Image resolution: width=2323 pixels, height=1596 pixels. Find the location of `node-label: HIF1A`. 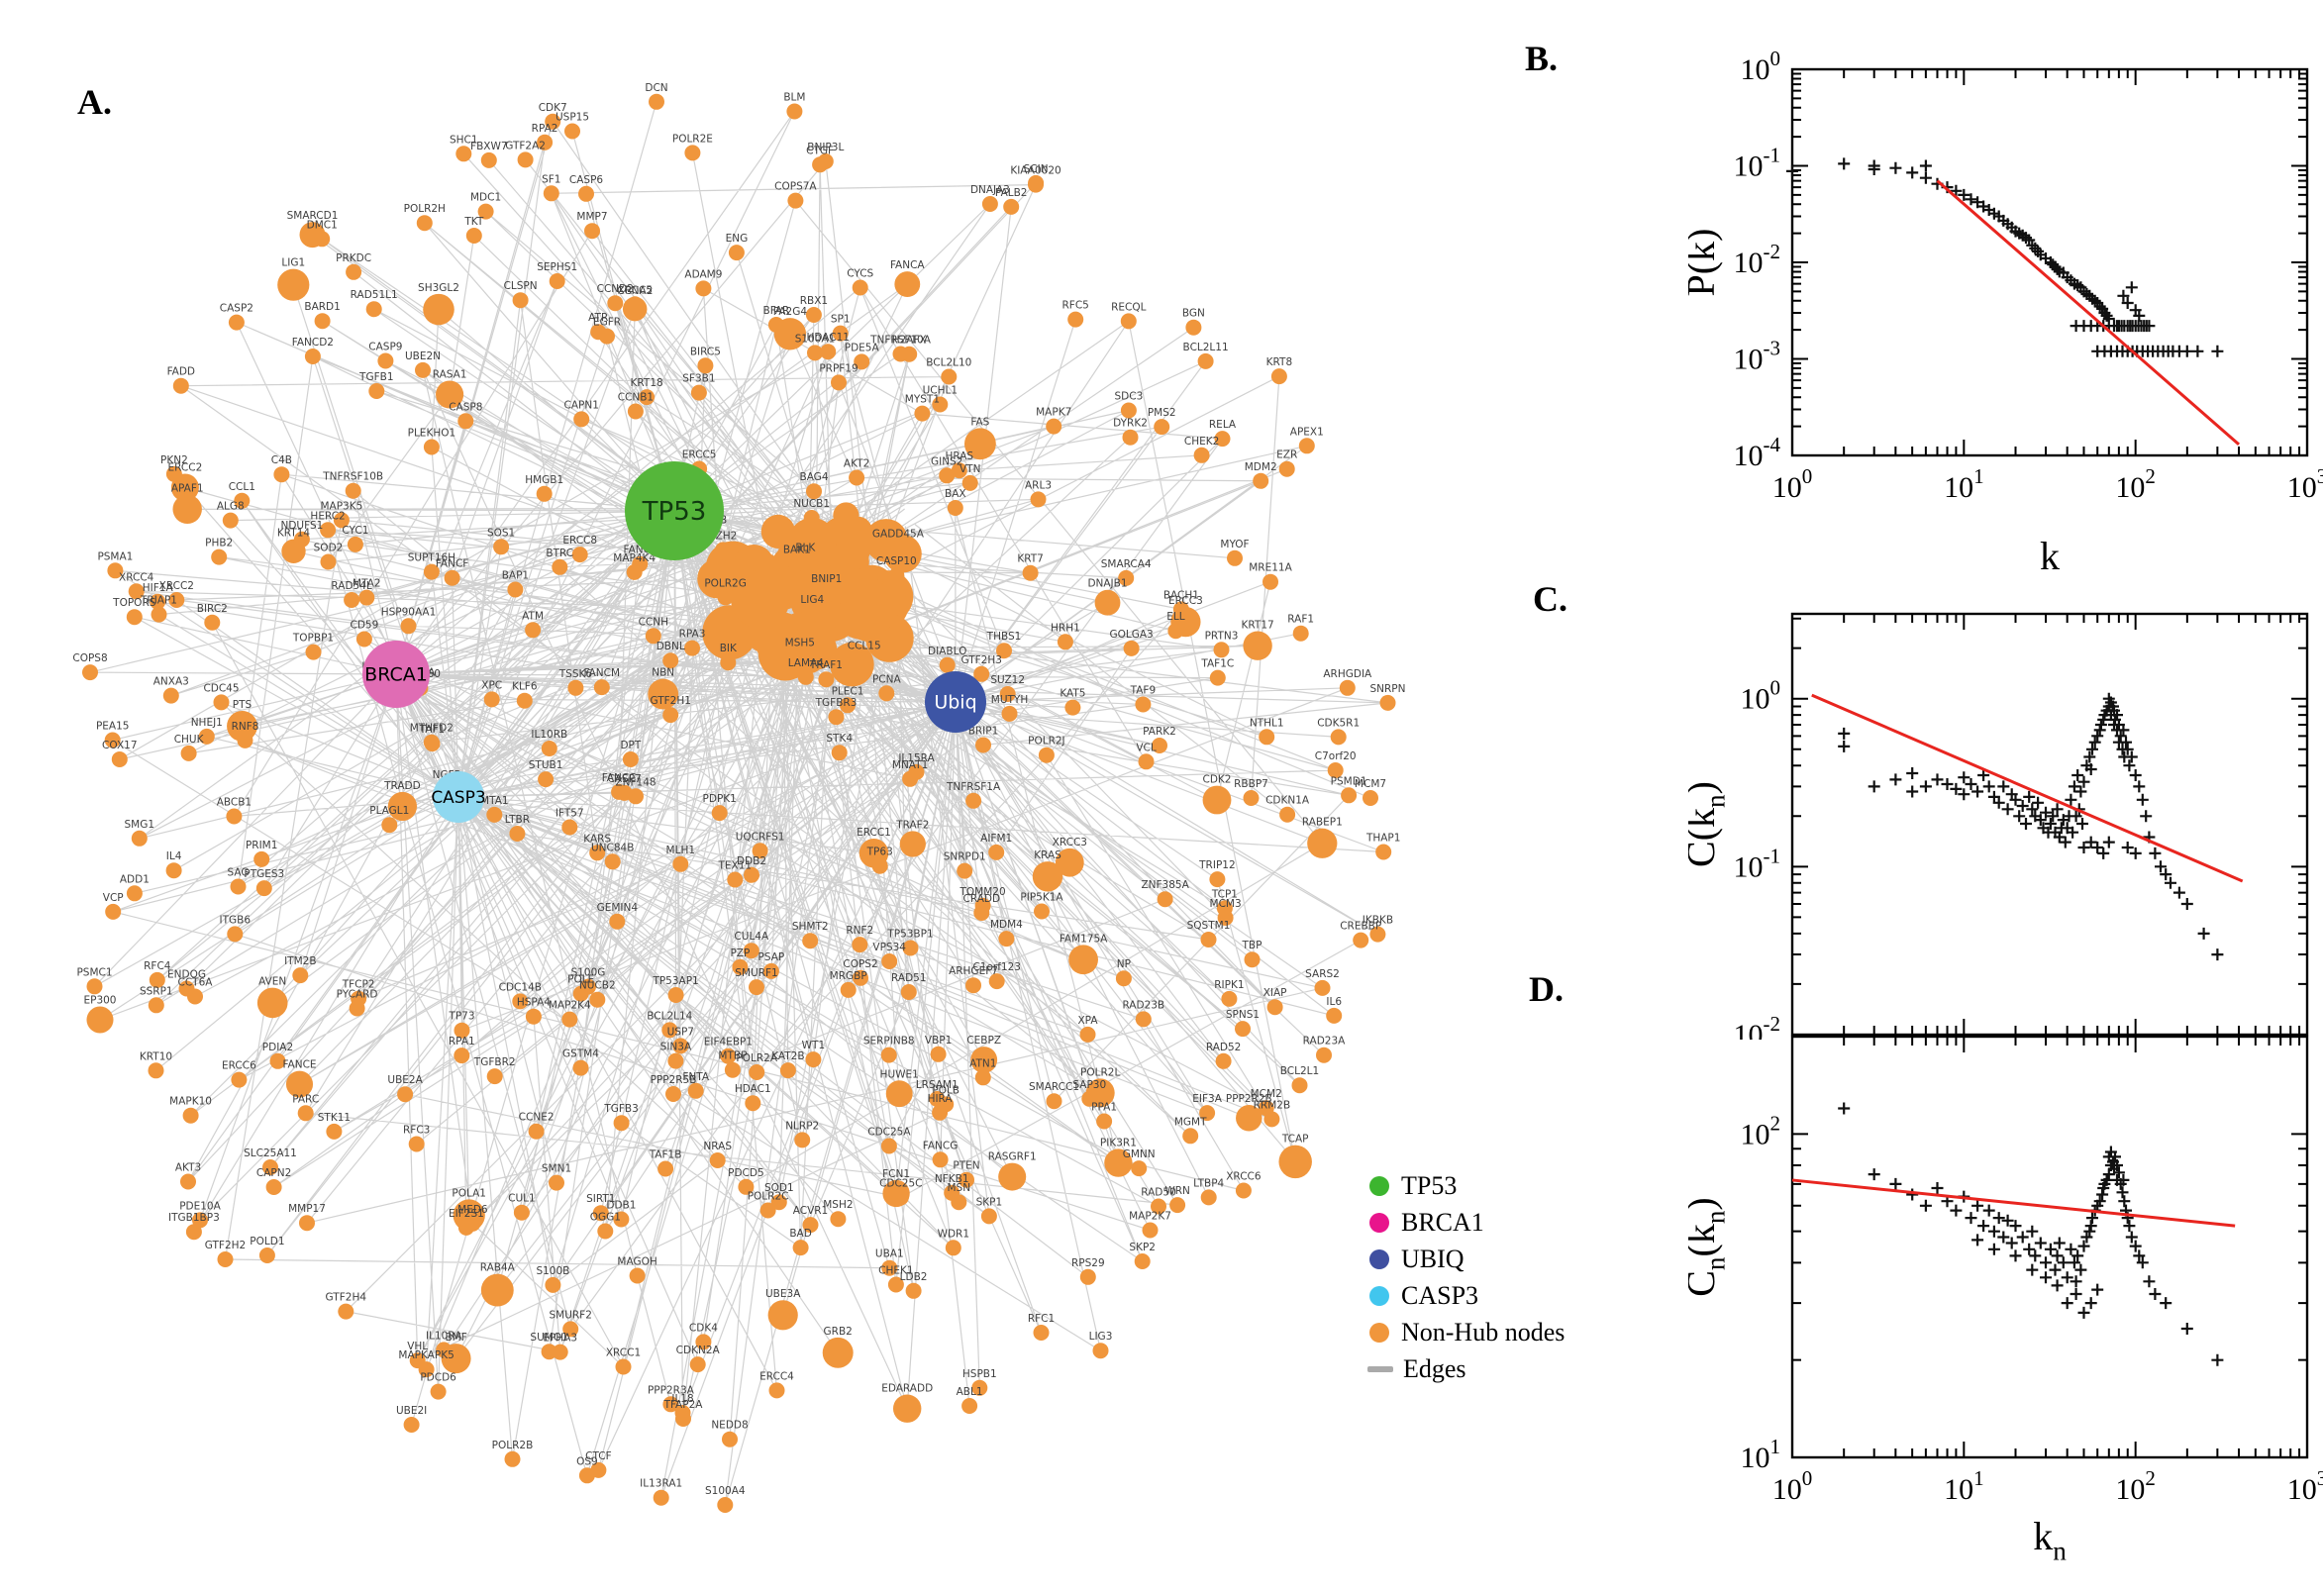

node-label: HIF1A is located at coordinates (158, 588).